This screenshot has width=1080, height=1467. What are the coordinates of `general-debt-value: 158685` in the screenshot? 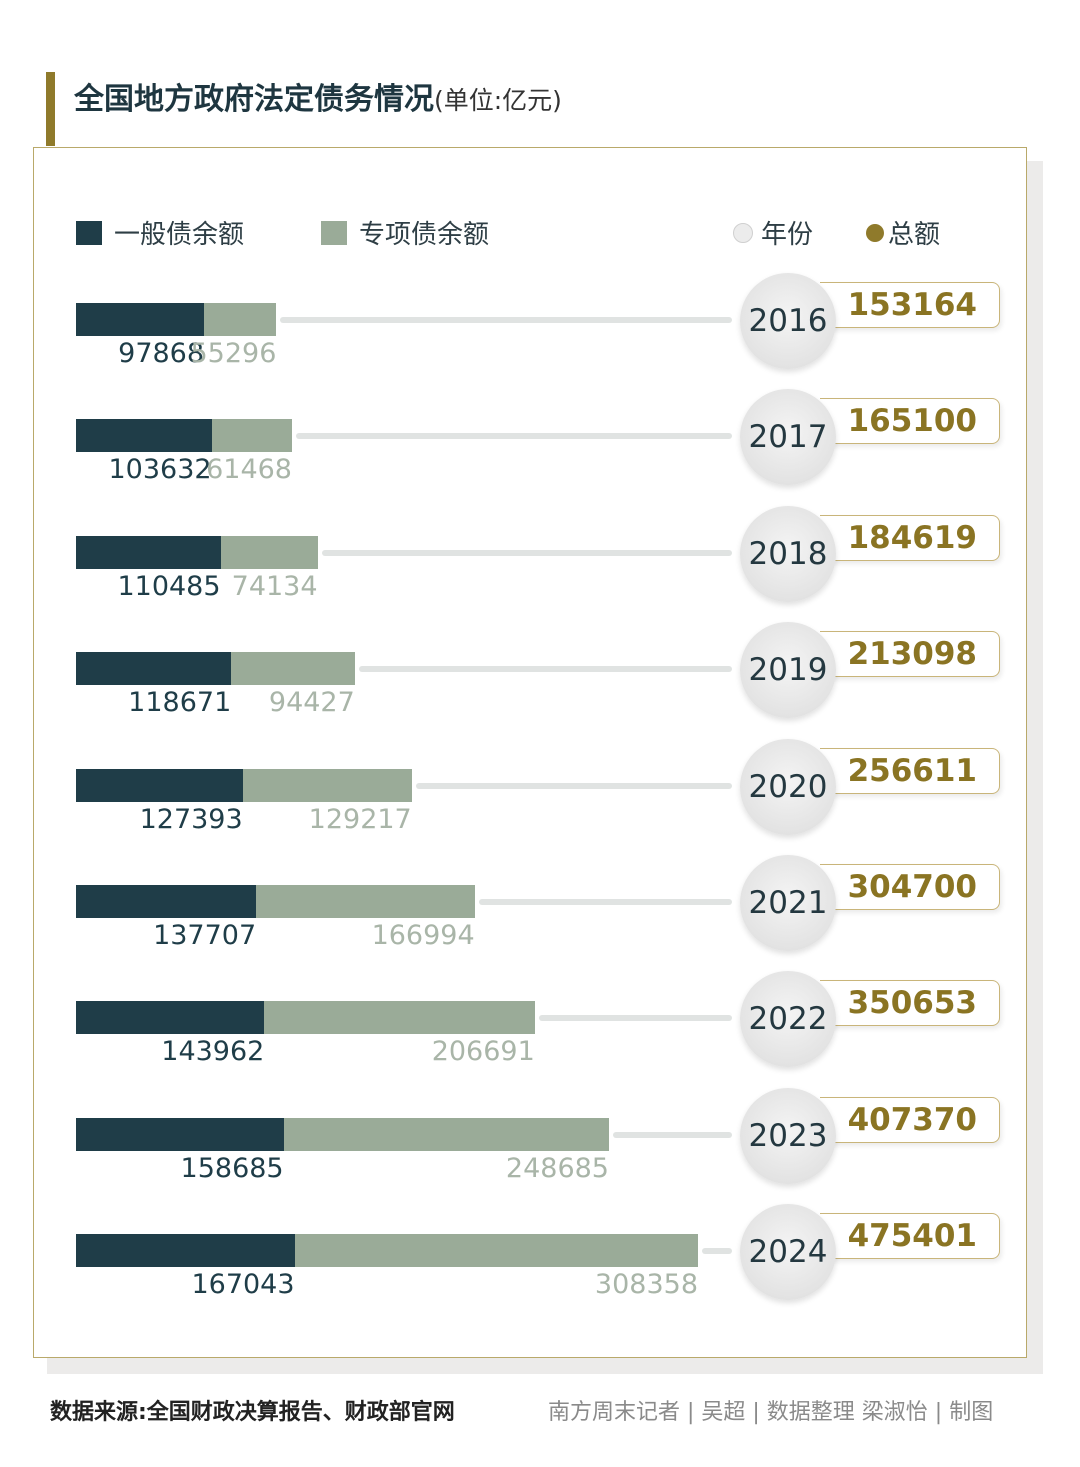 It's located at (232, 1168).